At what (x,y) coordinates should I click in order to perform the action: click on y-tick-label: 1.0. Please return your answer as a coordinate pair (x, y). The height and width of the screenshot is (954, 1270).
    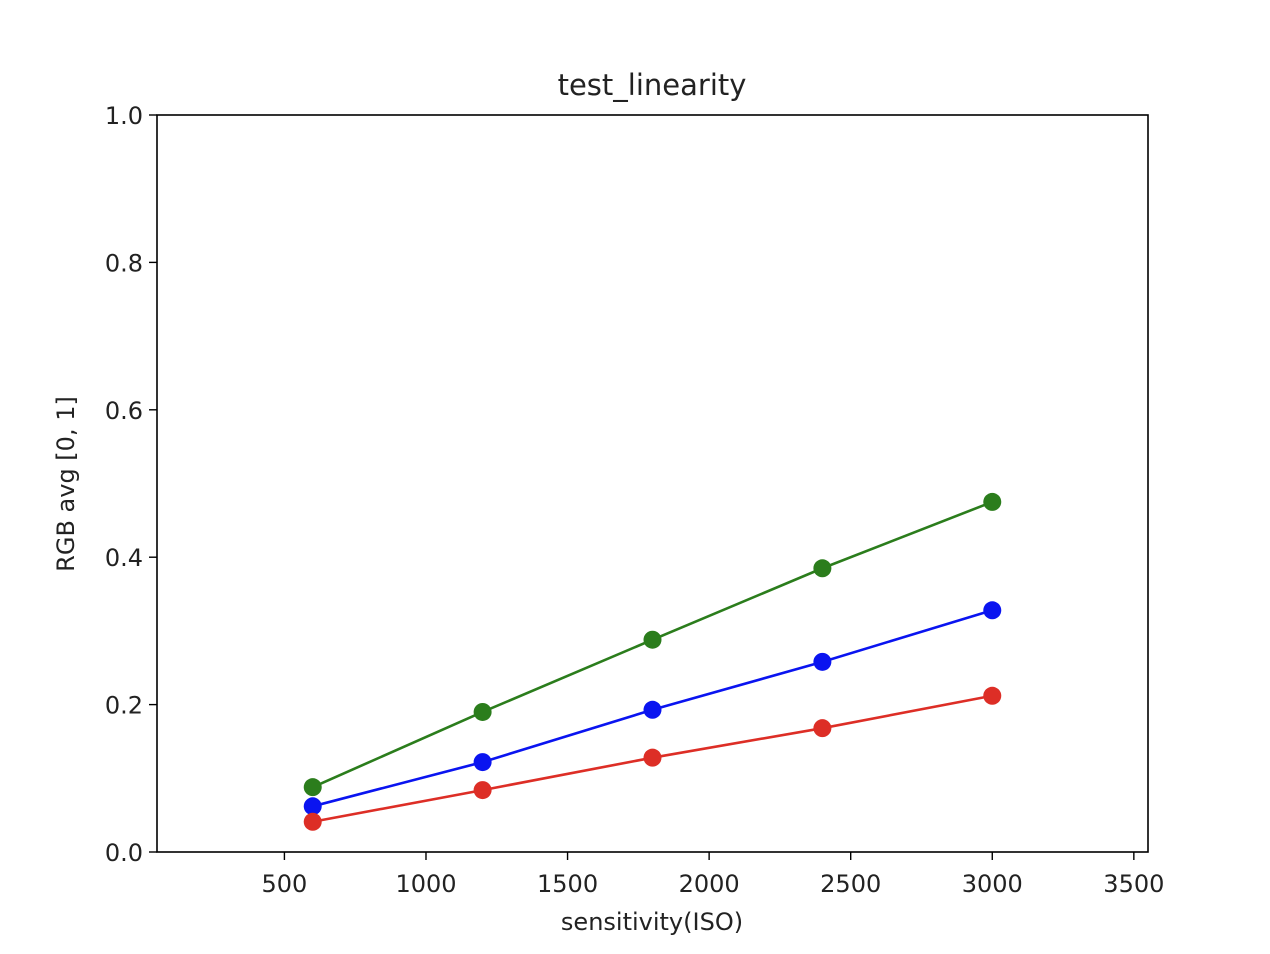
    Looking at the image, I should click on (124, 116).